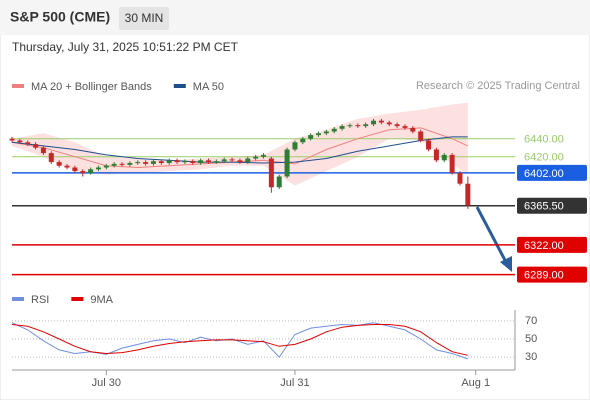 This screenshot has height=400, width=590. Describe the element at coordinates (106, 383) in the screenshot. I see `x-tick-label: Jul 30` at that location.